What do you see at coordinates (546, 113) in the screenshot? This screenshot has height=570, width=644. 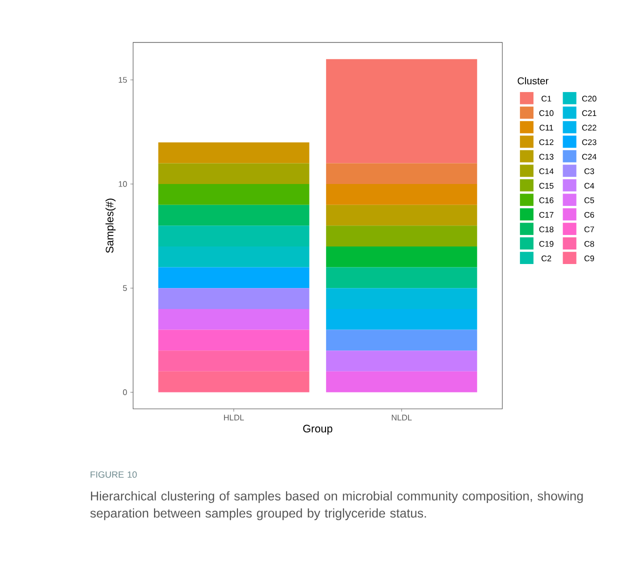 I see `legend-label: C10` at bounding box center [546, 113].